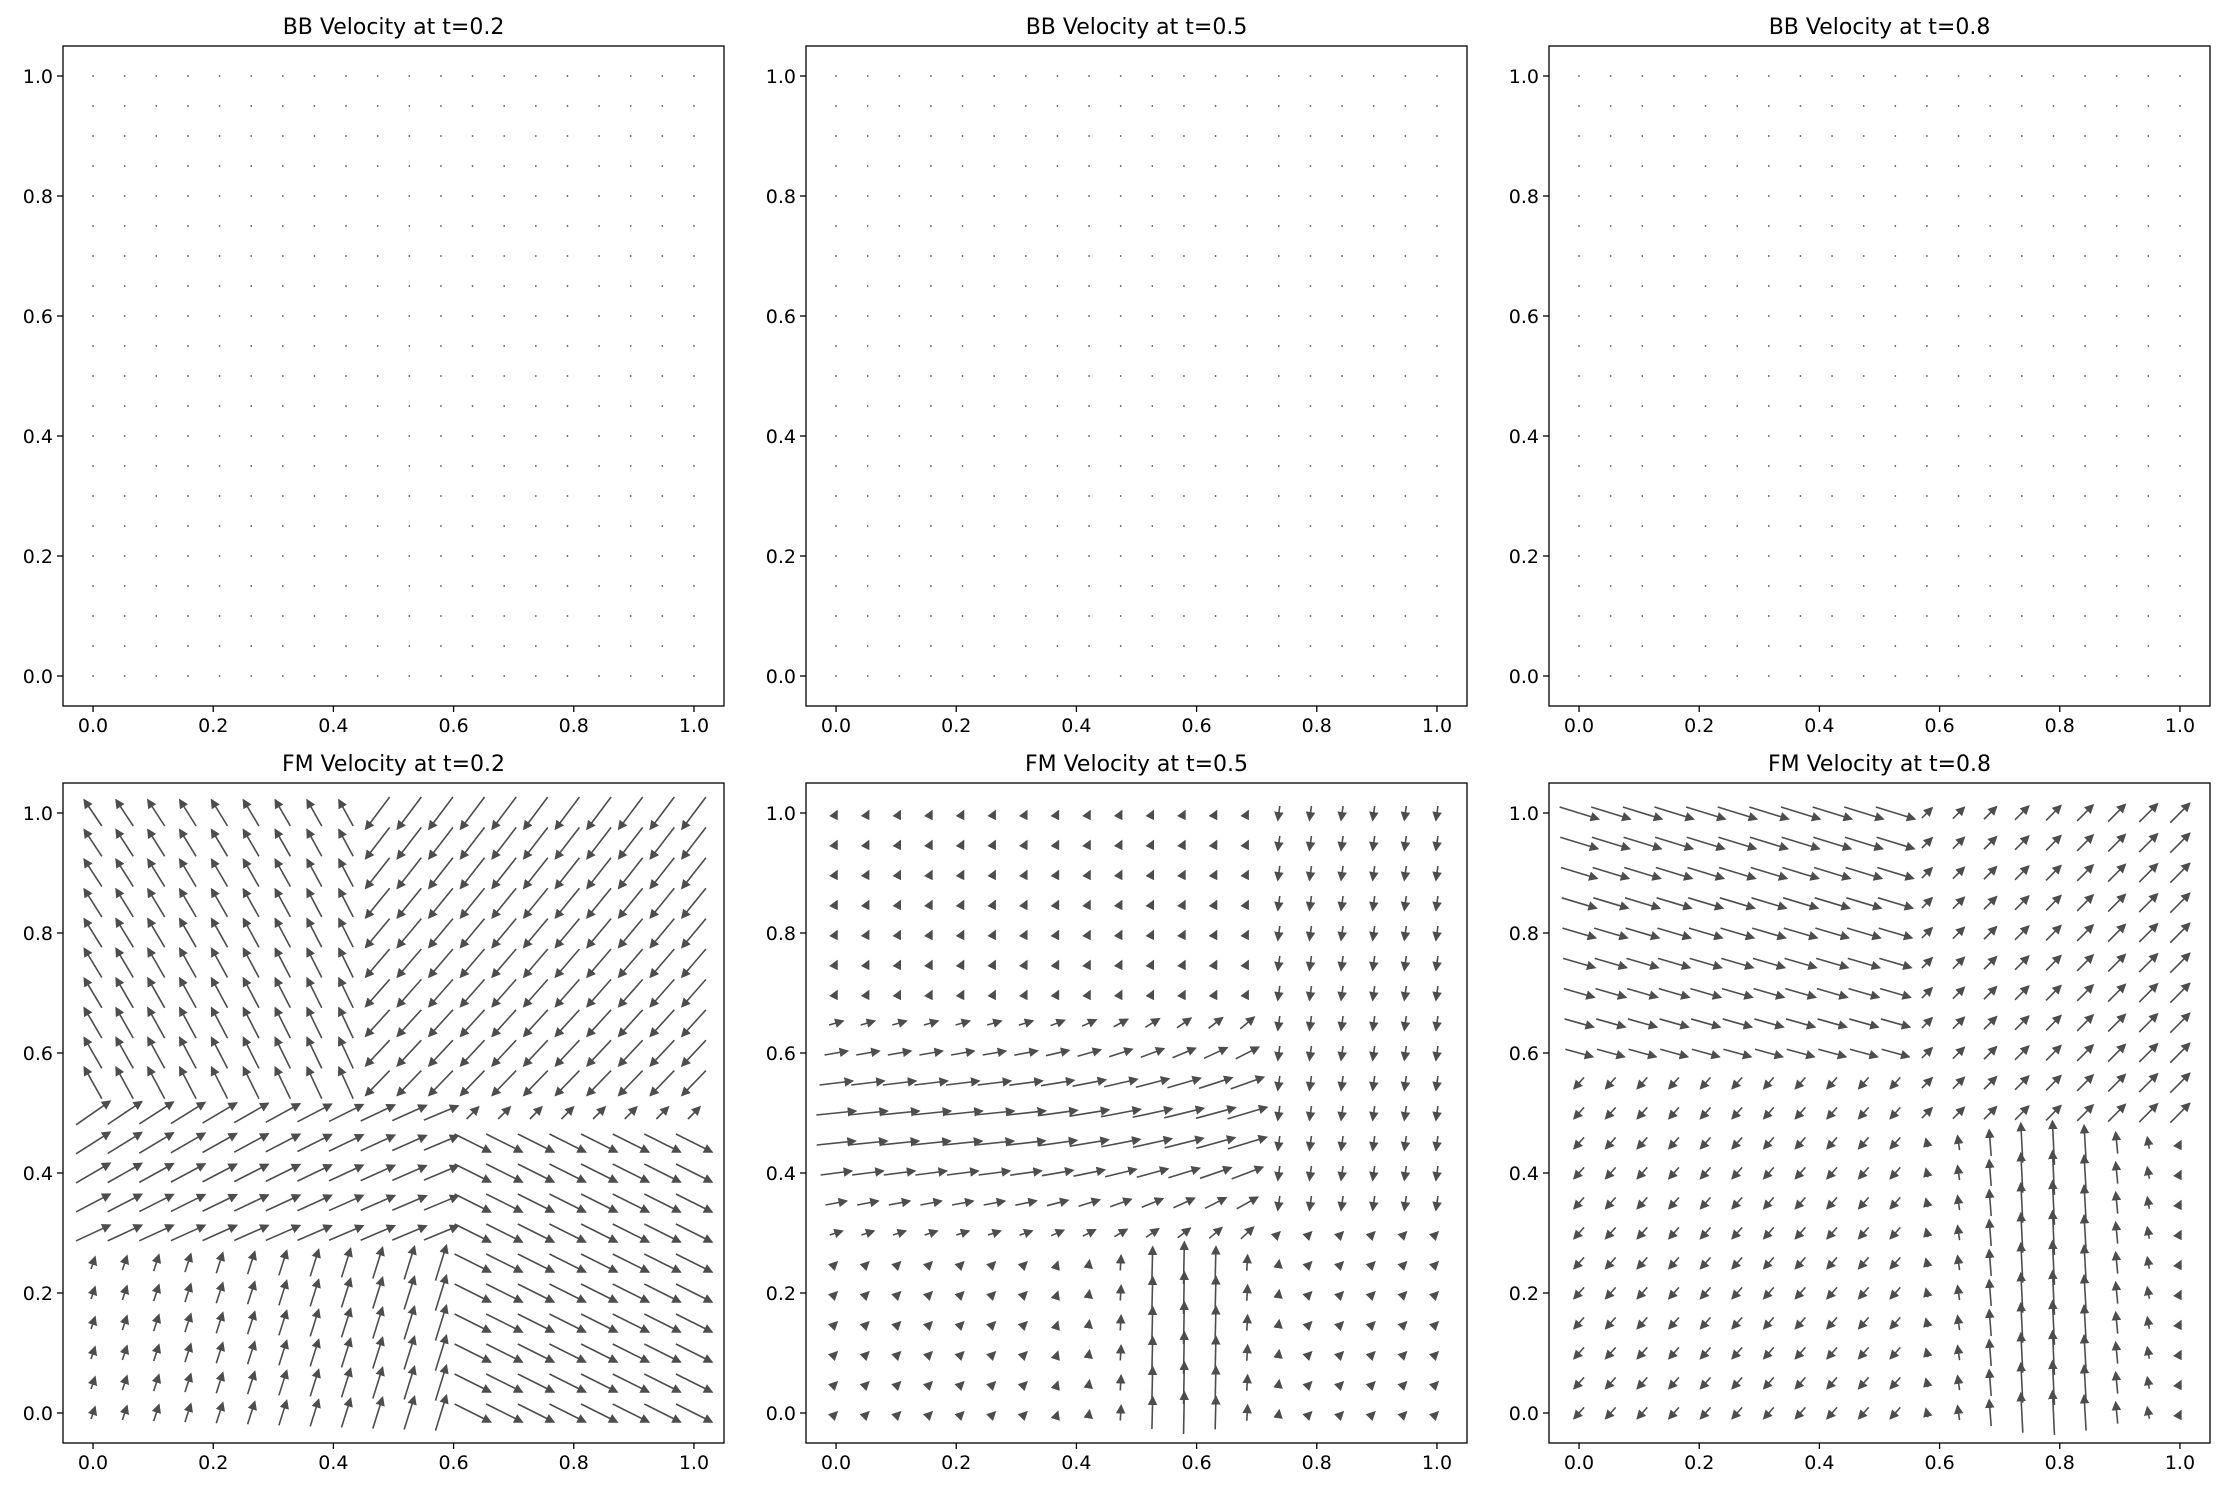 This screenshot has width=2223, height=1495. I want to click on y-tick-label: 0.8, so click(1524, 934).